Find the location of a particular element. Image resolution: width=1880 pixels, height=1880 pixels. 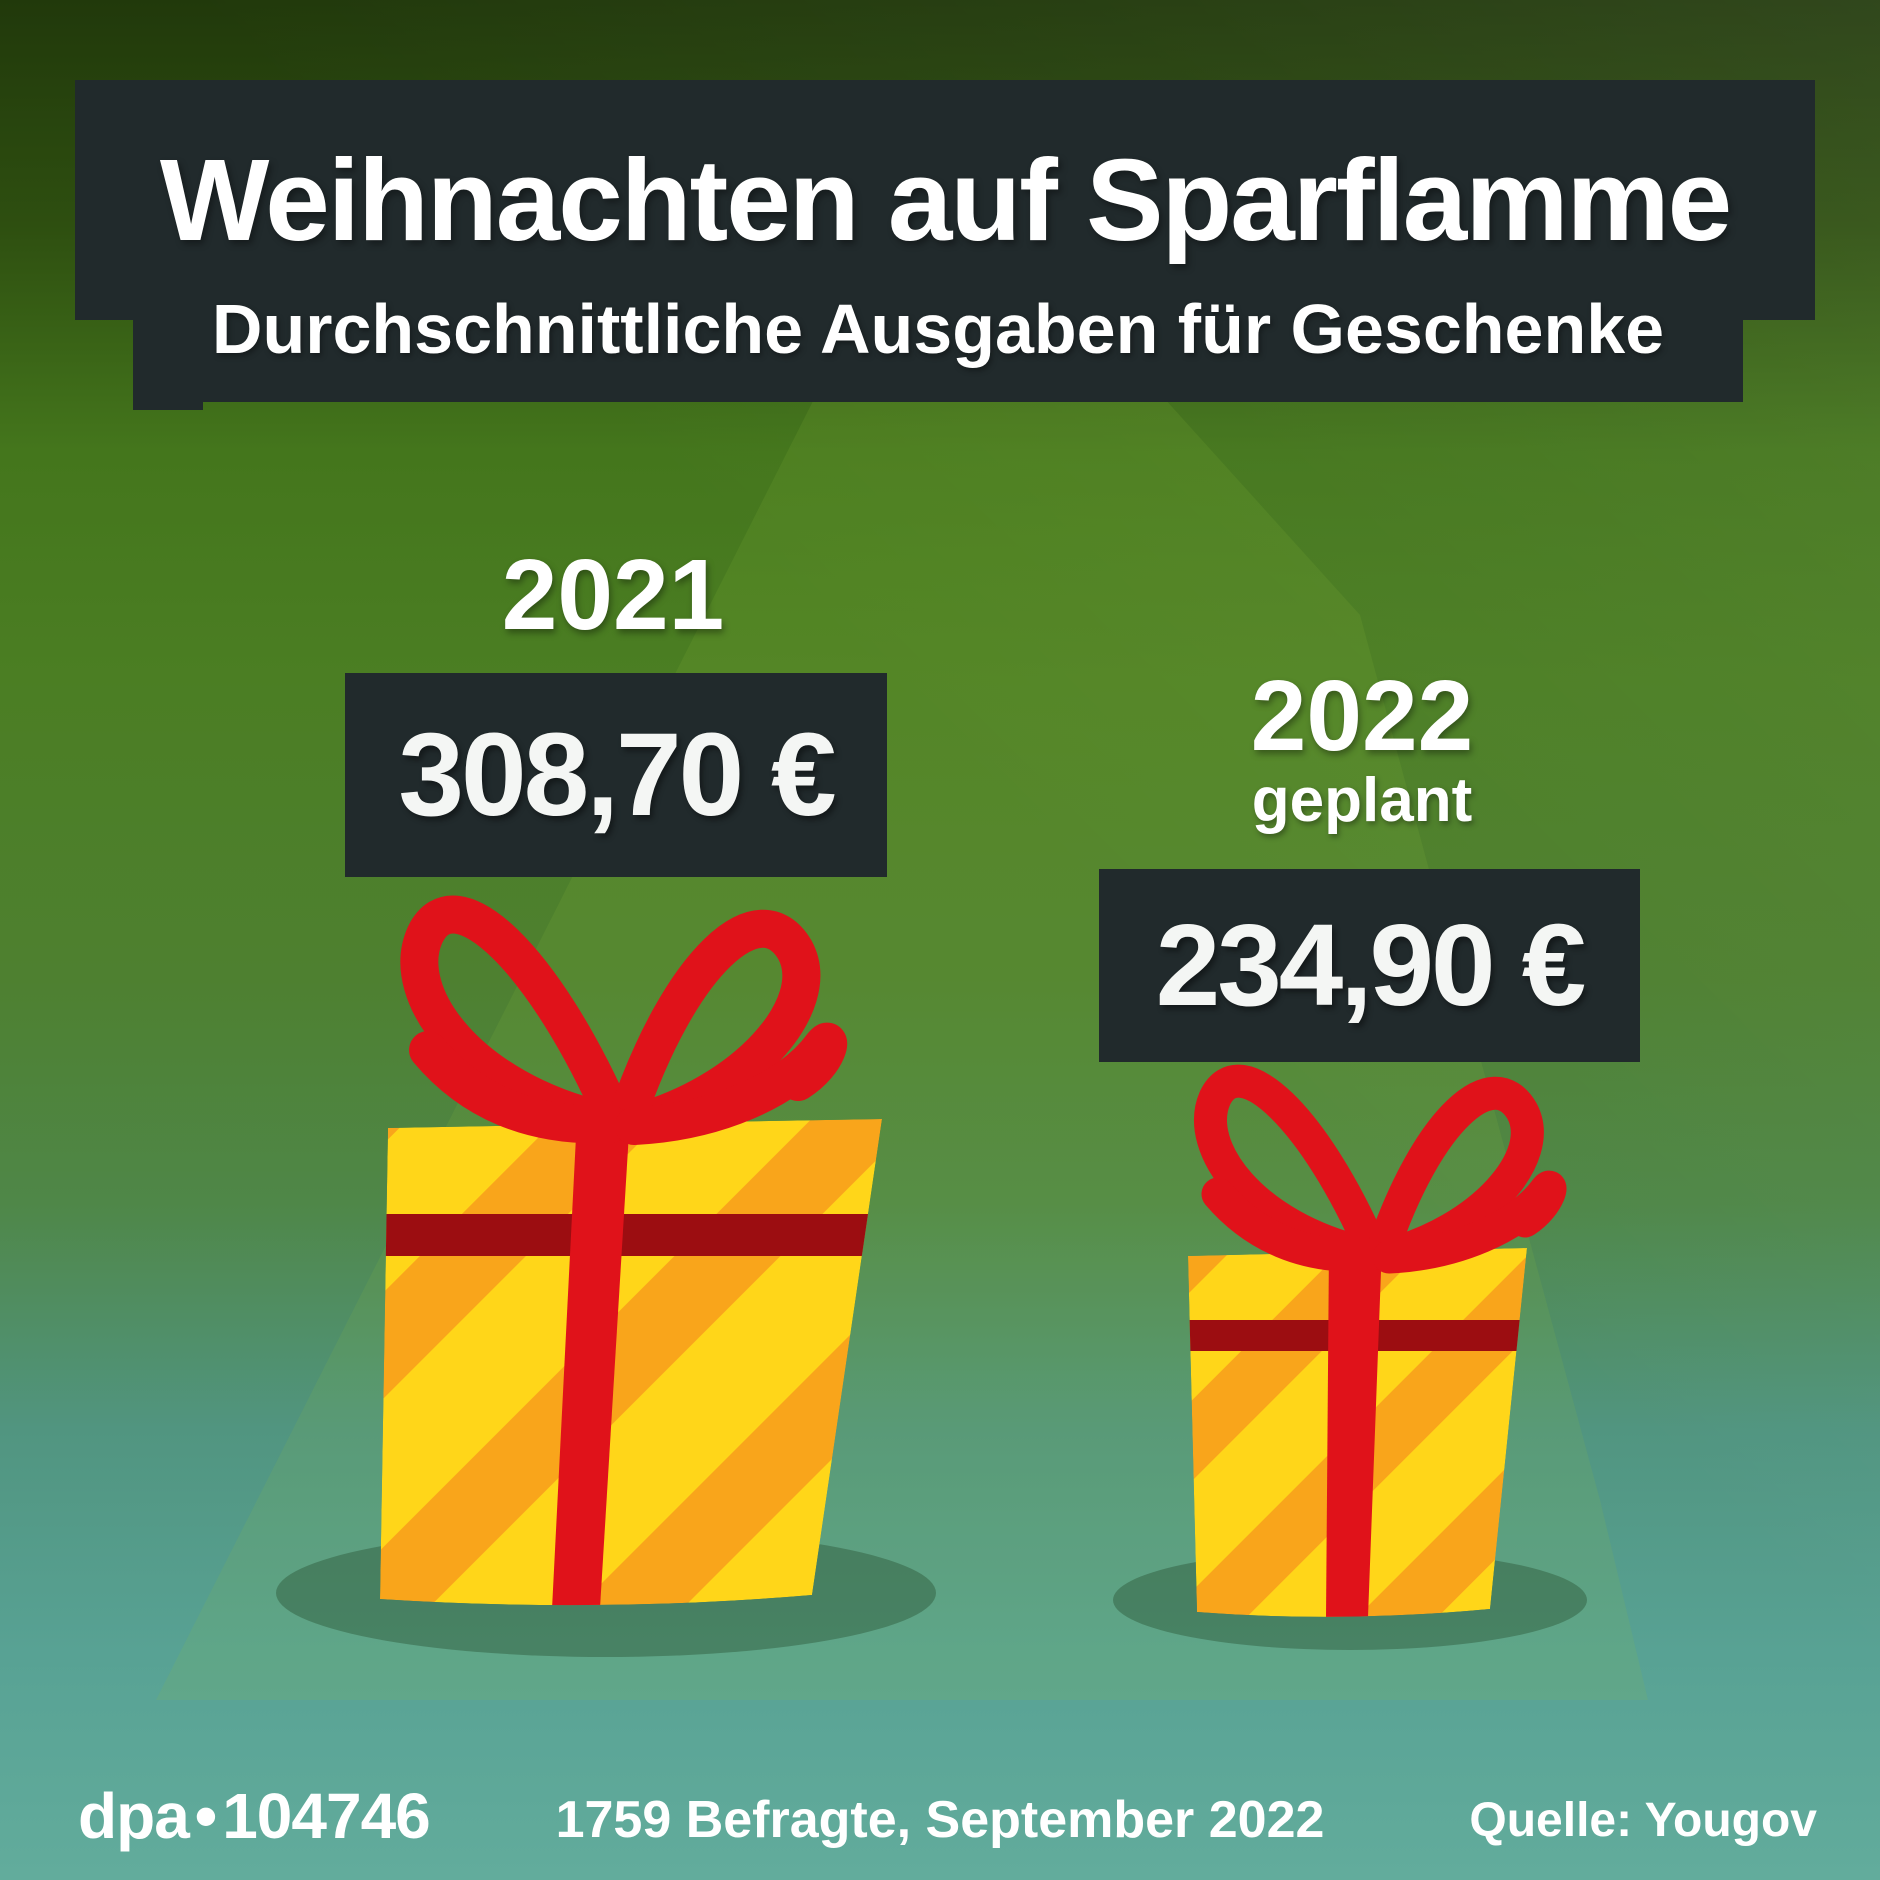

gift-box-left is located at coordinates (631, 1250).